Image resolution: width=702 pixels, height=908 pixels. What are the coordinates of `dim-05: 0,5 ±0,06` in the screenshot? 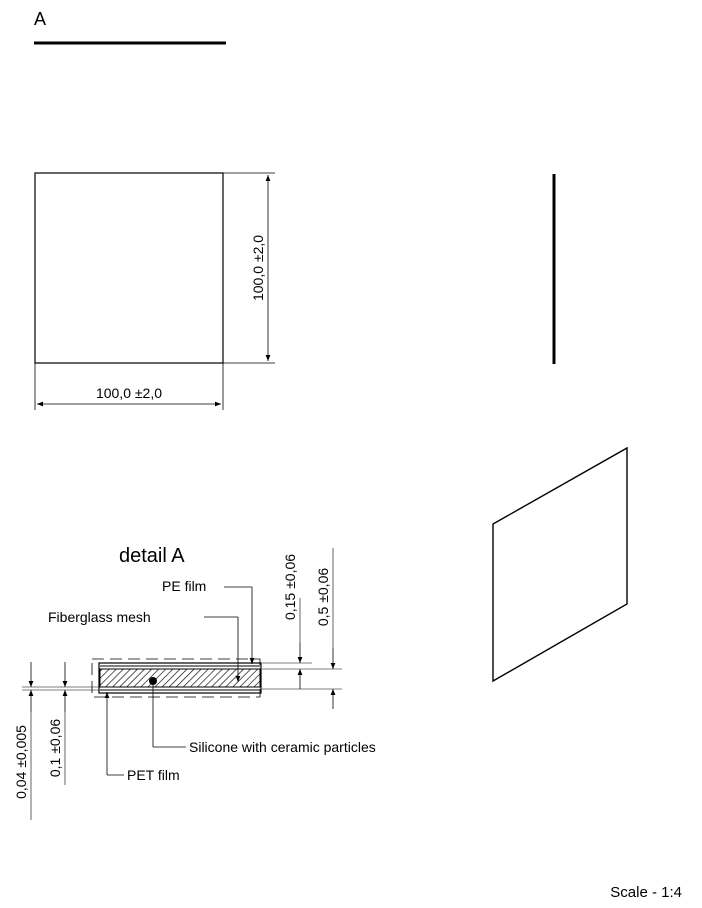 It's located at (323, 597).